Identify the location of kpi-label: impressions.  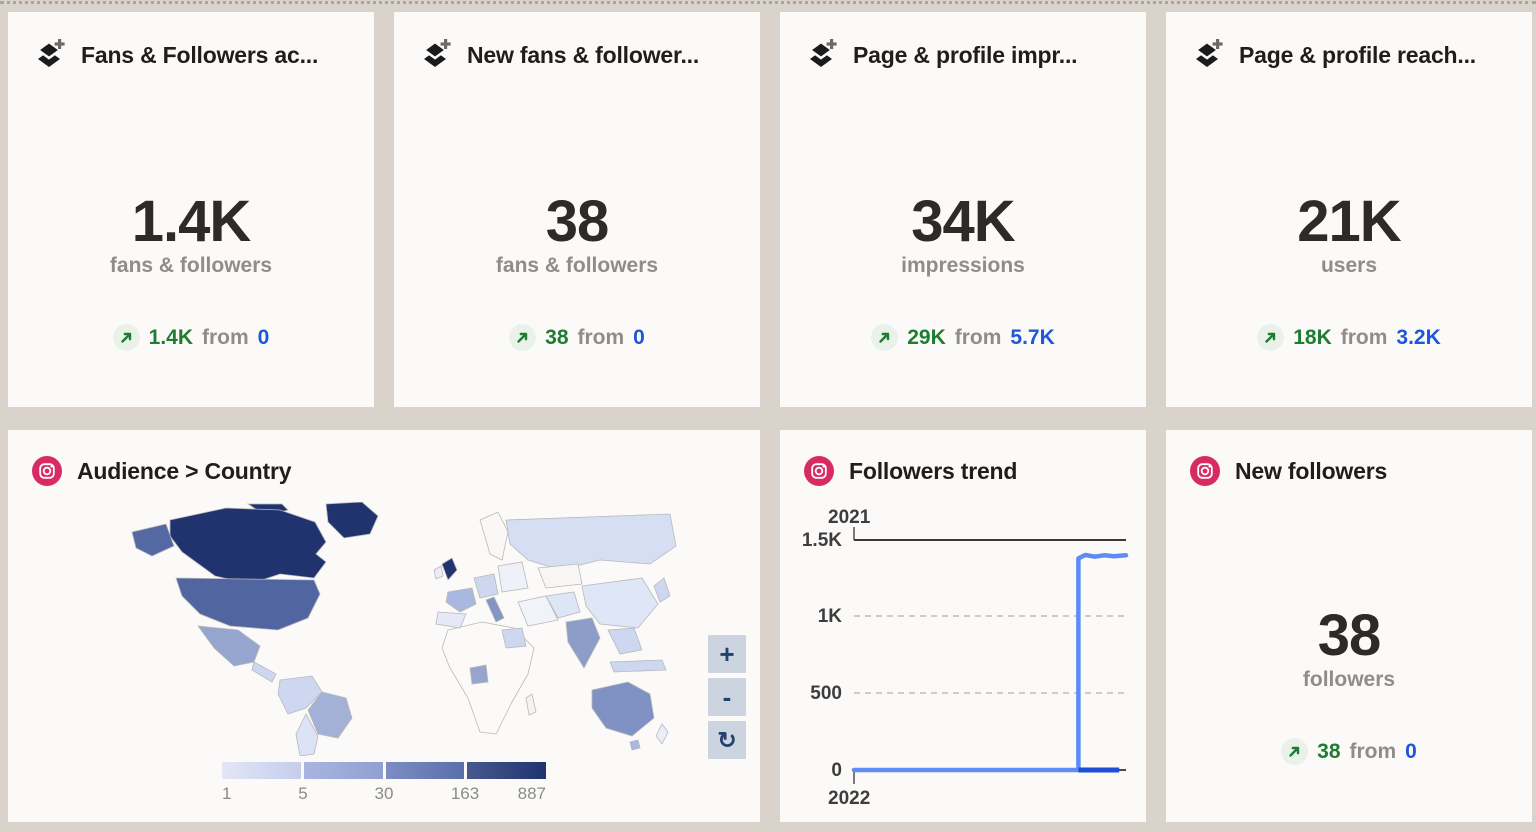
(963, 265).